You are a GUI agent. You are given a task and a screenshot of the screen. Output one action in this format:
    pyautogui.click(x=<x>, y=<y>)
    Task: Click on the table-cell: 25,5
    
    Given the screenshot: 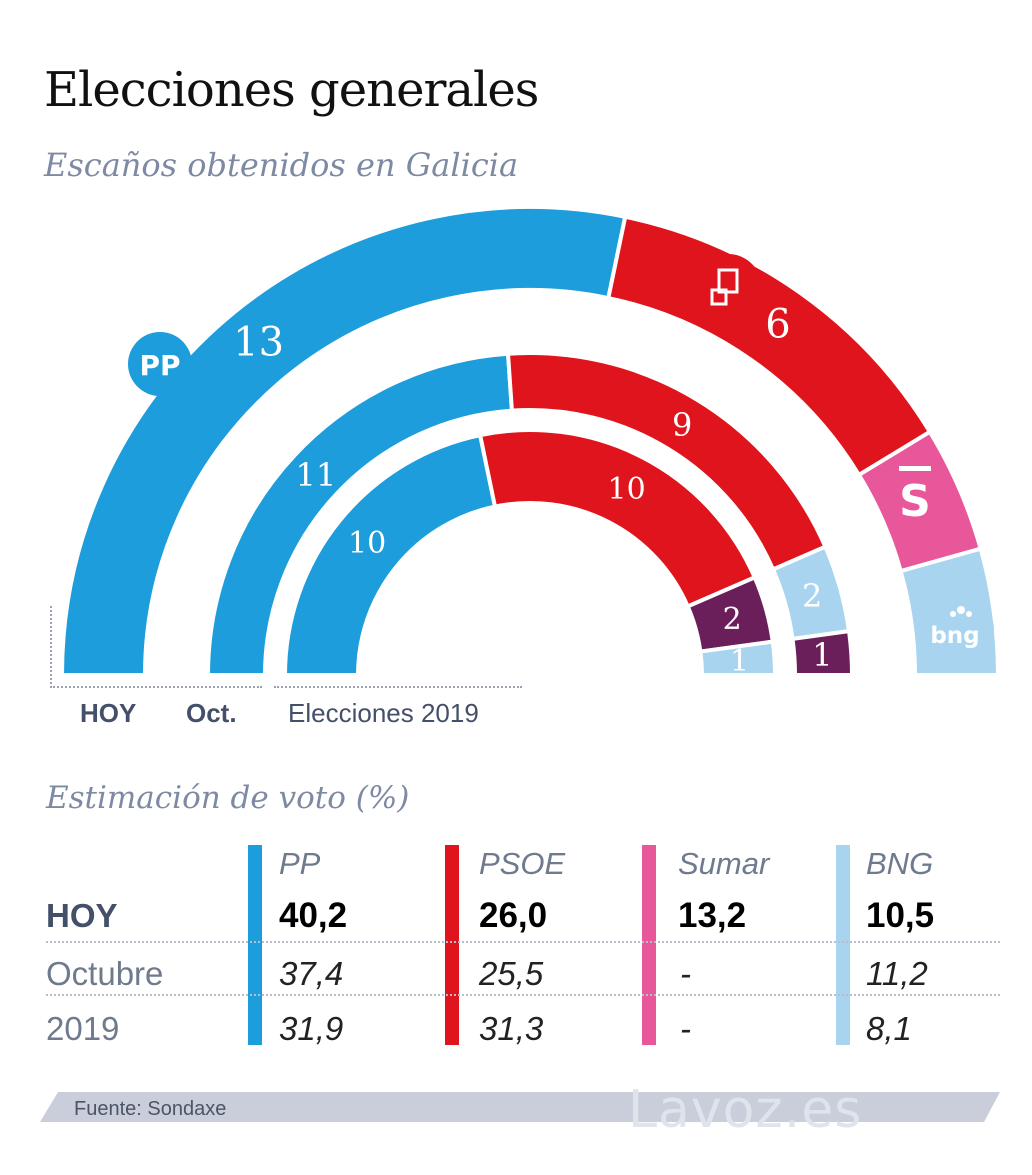 What is the action you would take?
    pyautogui.click(x=511, y=973)
    